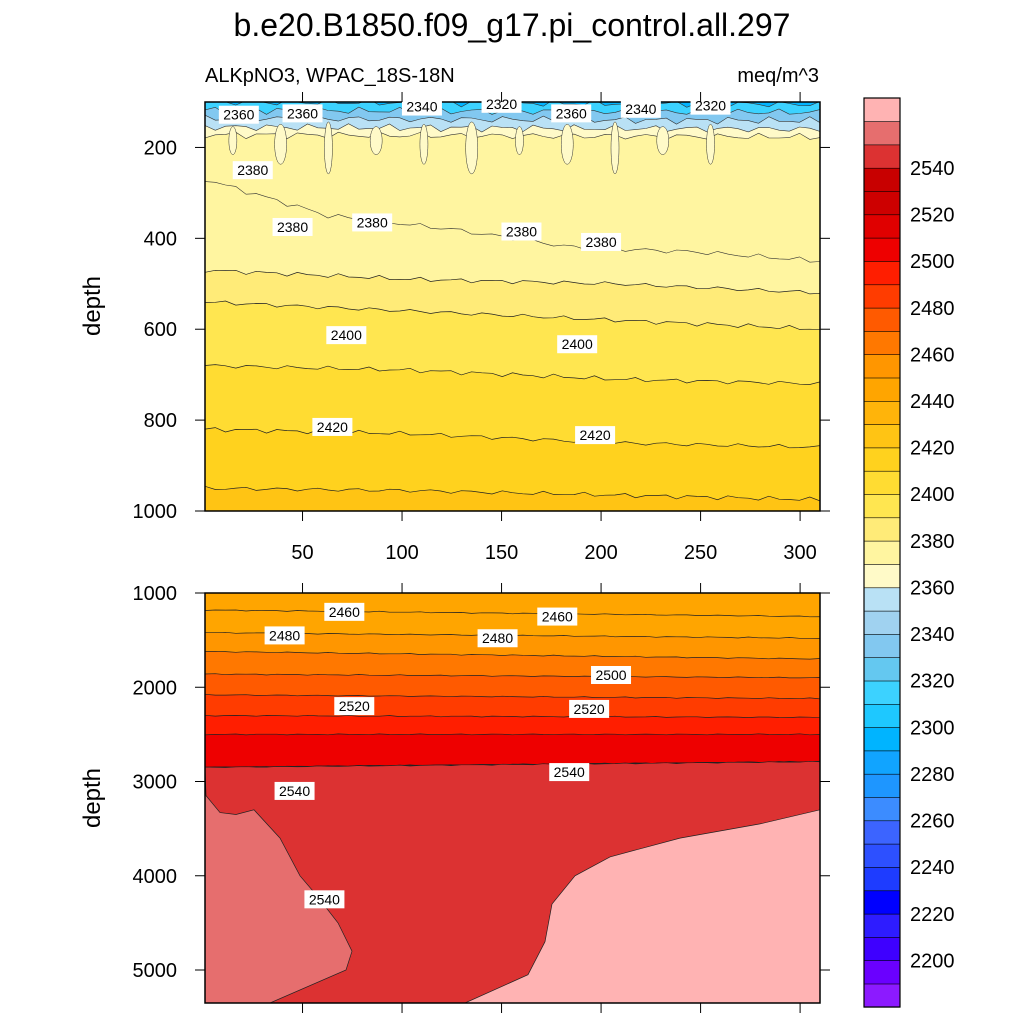 Image resolution: width=1024 pixels, height=1024 pixels. I want to click on contour-label-text: 2460, so click(557, 617).